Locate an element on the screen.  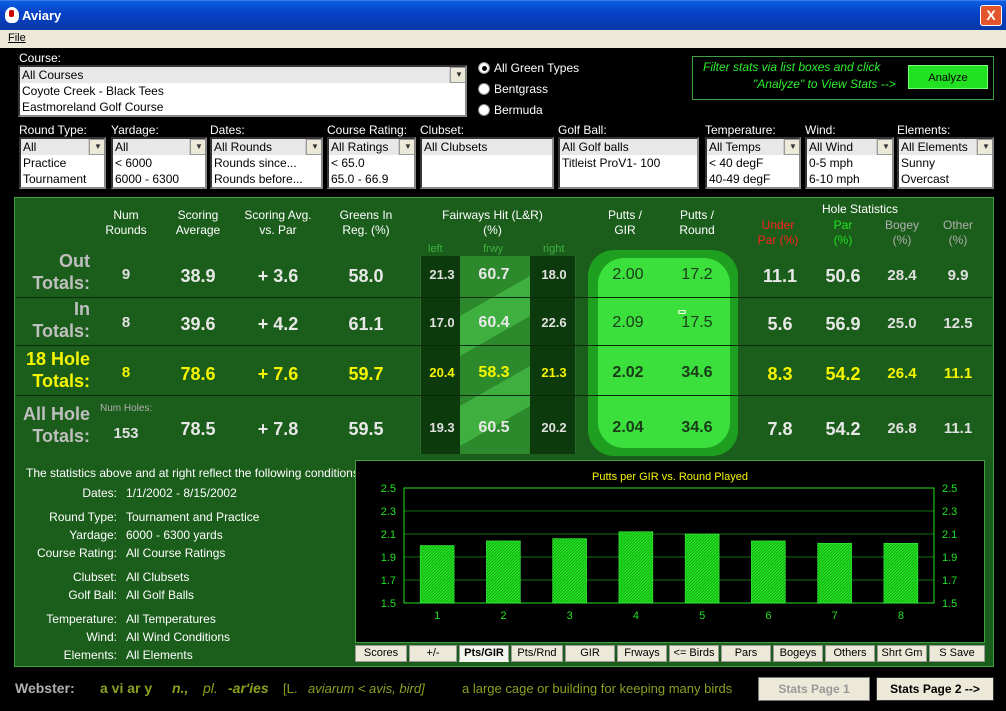
golf-ball-label: Golf Ball: is located at coordinates (582, 130).